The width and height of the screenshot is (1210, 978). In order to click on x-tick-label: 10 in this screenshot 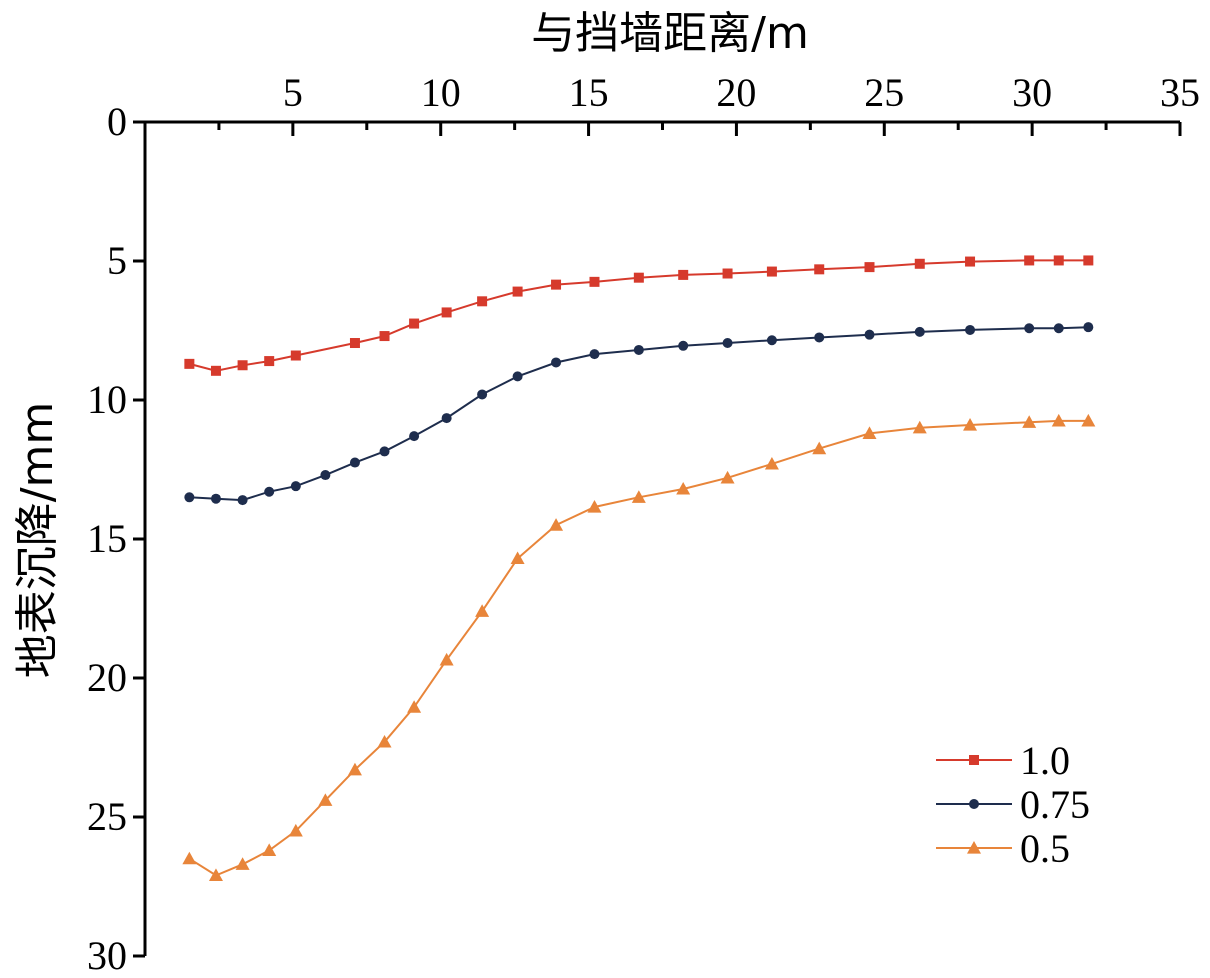, I will do `click(441, 92)`.